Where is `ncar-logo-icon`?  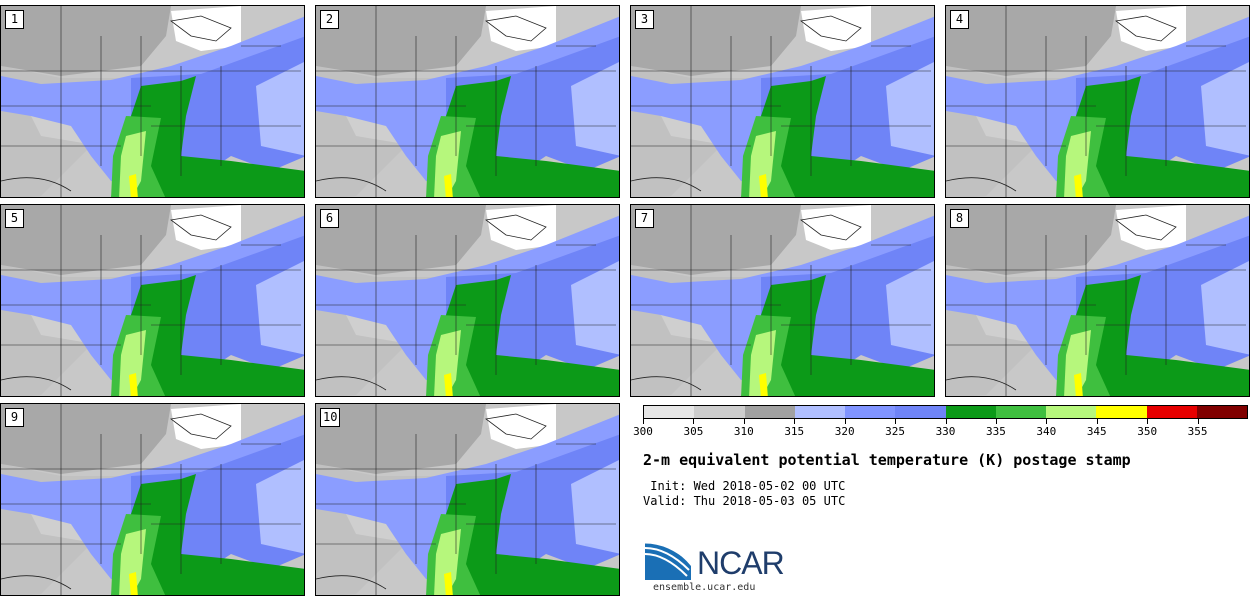
ncar-logo-icon is located at coordinates (668, 560).